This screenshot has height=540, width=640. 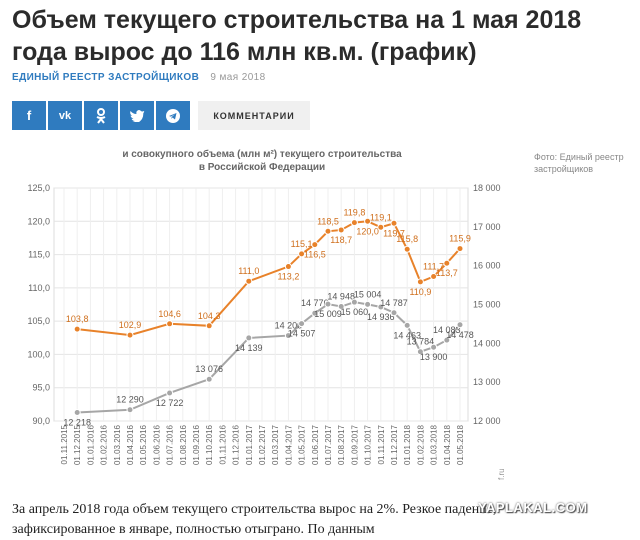 I want to click on data-label: 116,5, so click(x=315, y=255).